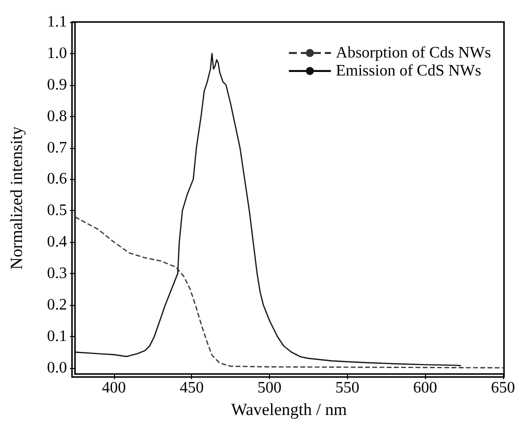 The height and width of the screenshot is (423, 518). I want to click on legend-label: Emission of CdS NWs, so click(409, 71).